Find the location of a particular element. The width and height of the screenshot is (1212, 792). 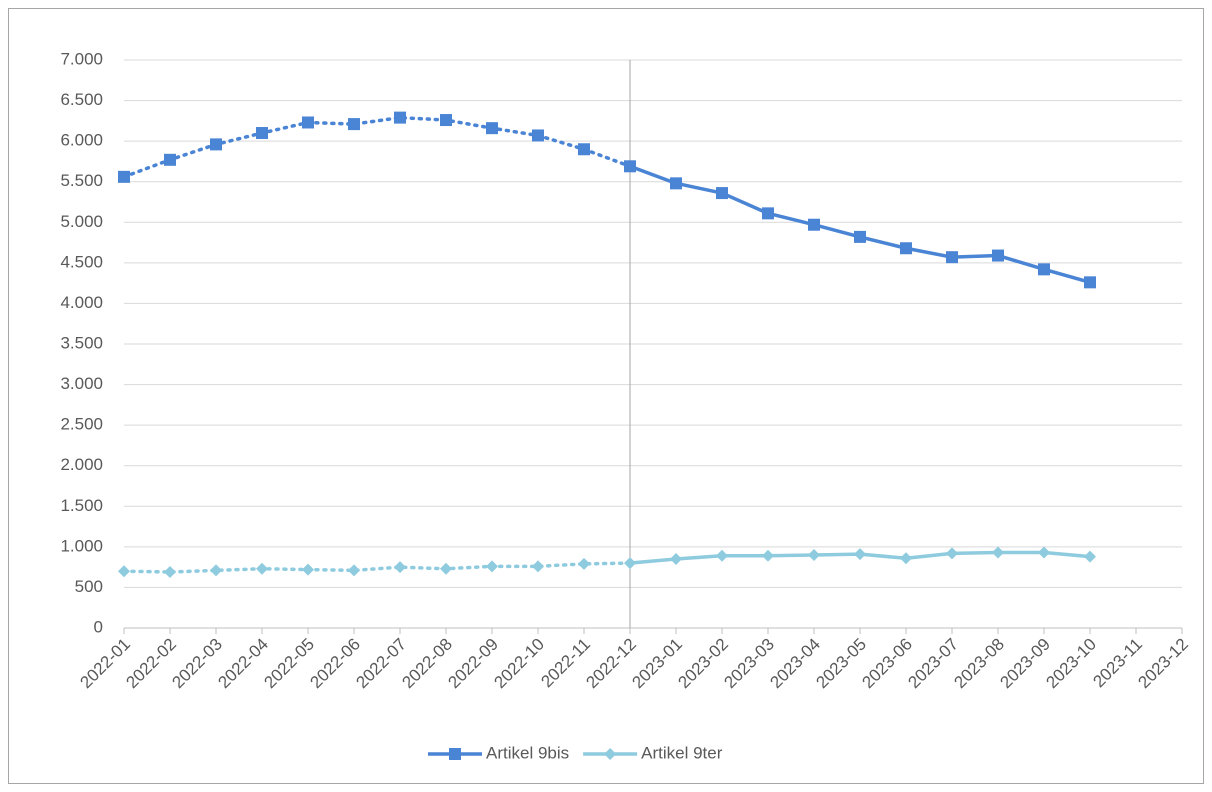

series-line is located at coordinates (377, 147).